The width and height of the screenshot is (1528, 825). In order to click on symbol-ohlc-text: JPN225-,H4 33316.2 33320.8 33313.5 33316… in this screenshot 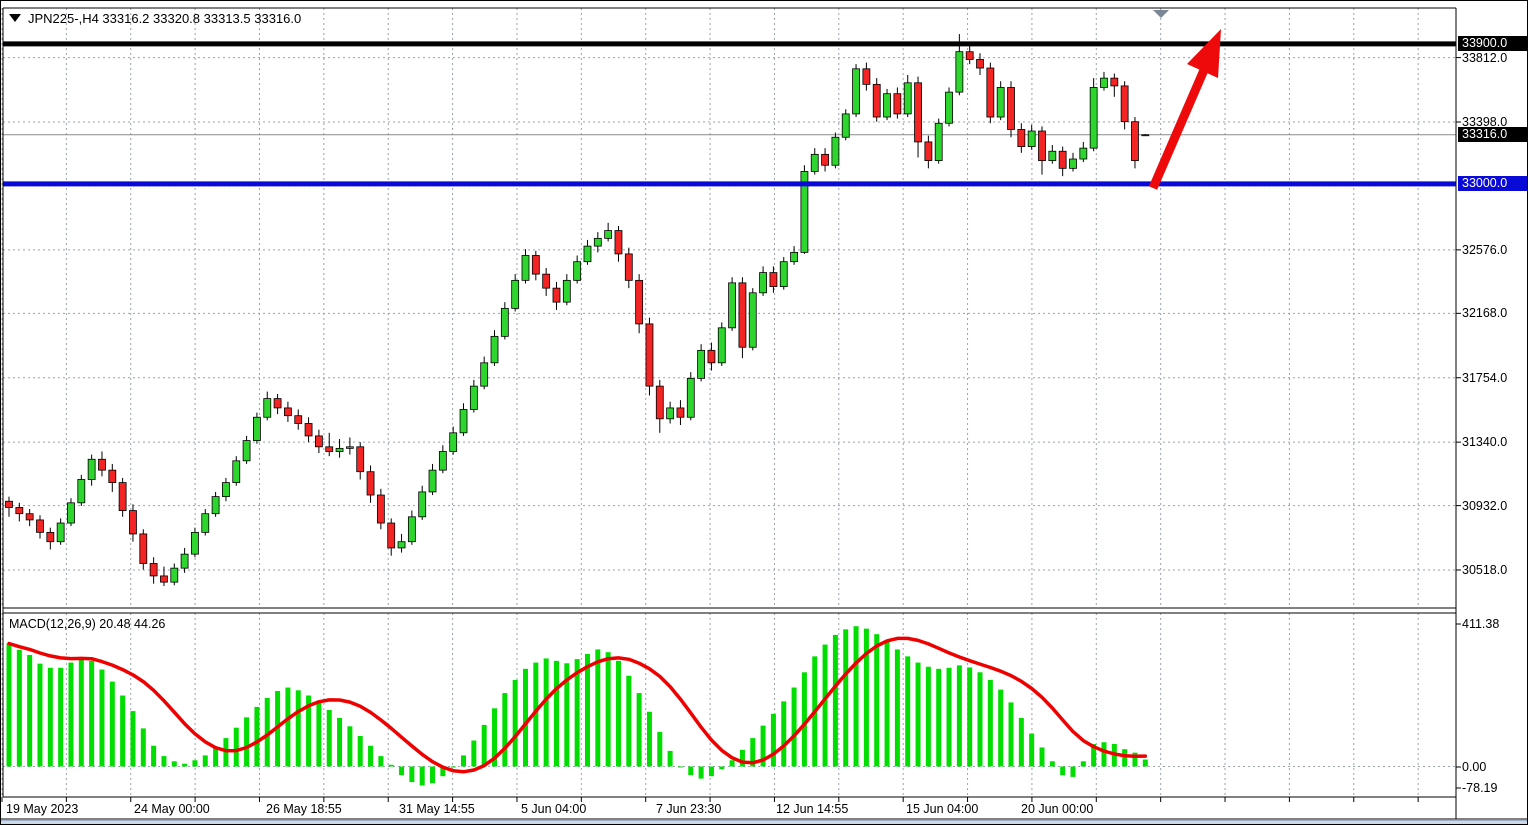, I will do `click(165, 18)`.